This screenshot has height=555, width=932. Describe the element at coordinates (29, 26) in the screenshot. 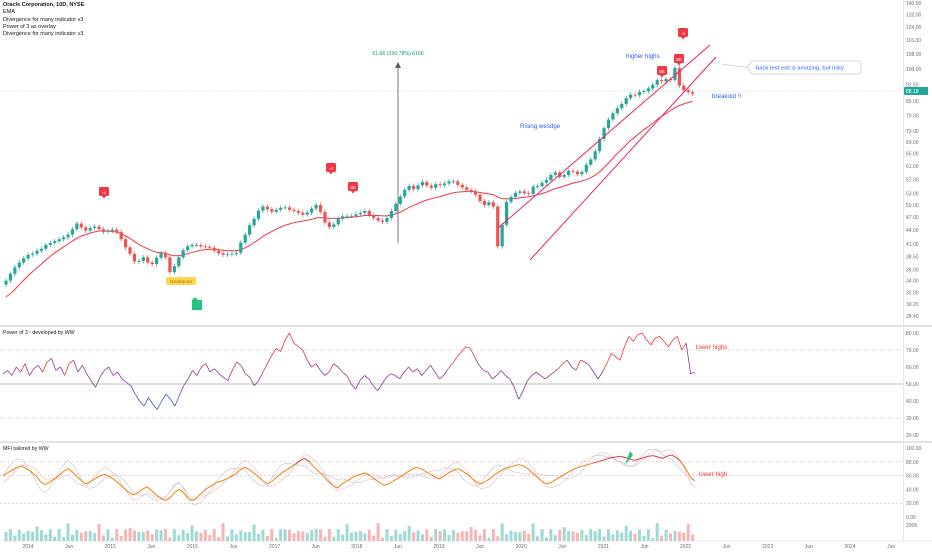

I see `legend-line-power-of-3: Power of 3 as overlay` at that location.